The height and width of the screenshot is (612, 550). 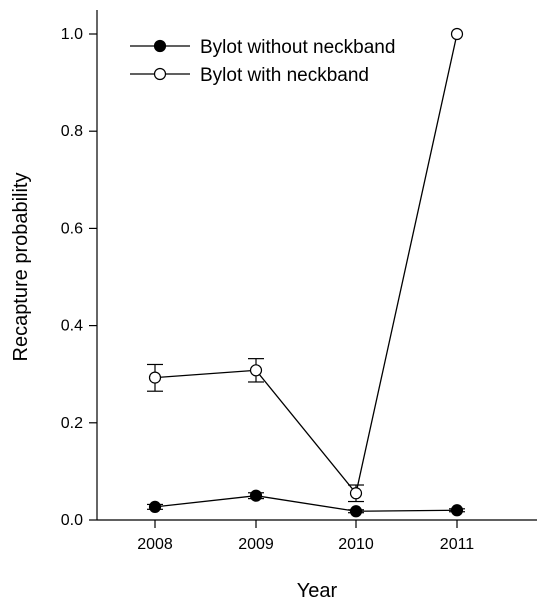 I want to click on legend-label: Bylot with neckband, so click(x=284, y=75).